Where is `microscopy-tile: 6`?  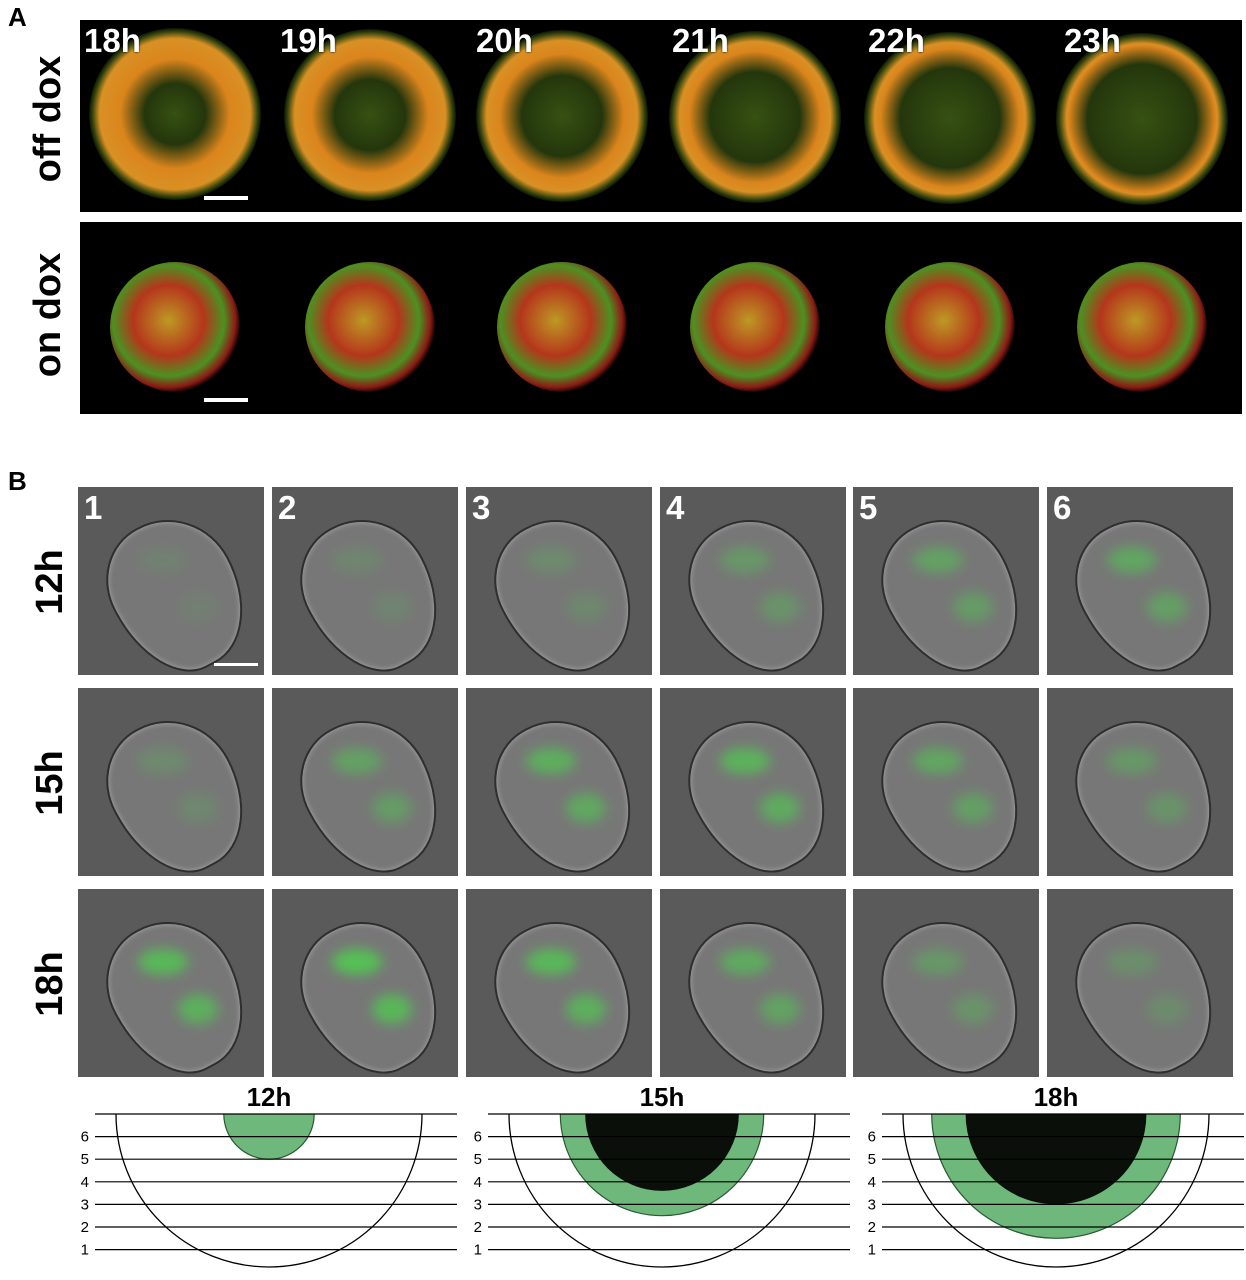 microscopy-tile: 6 is located at coordinates (1140, 581).